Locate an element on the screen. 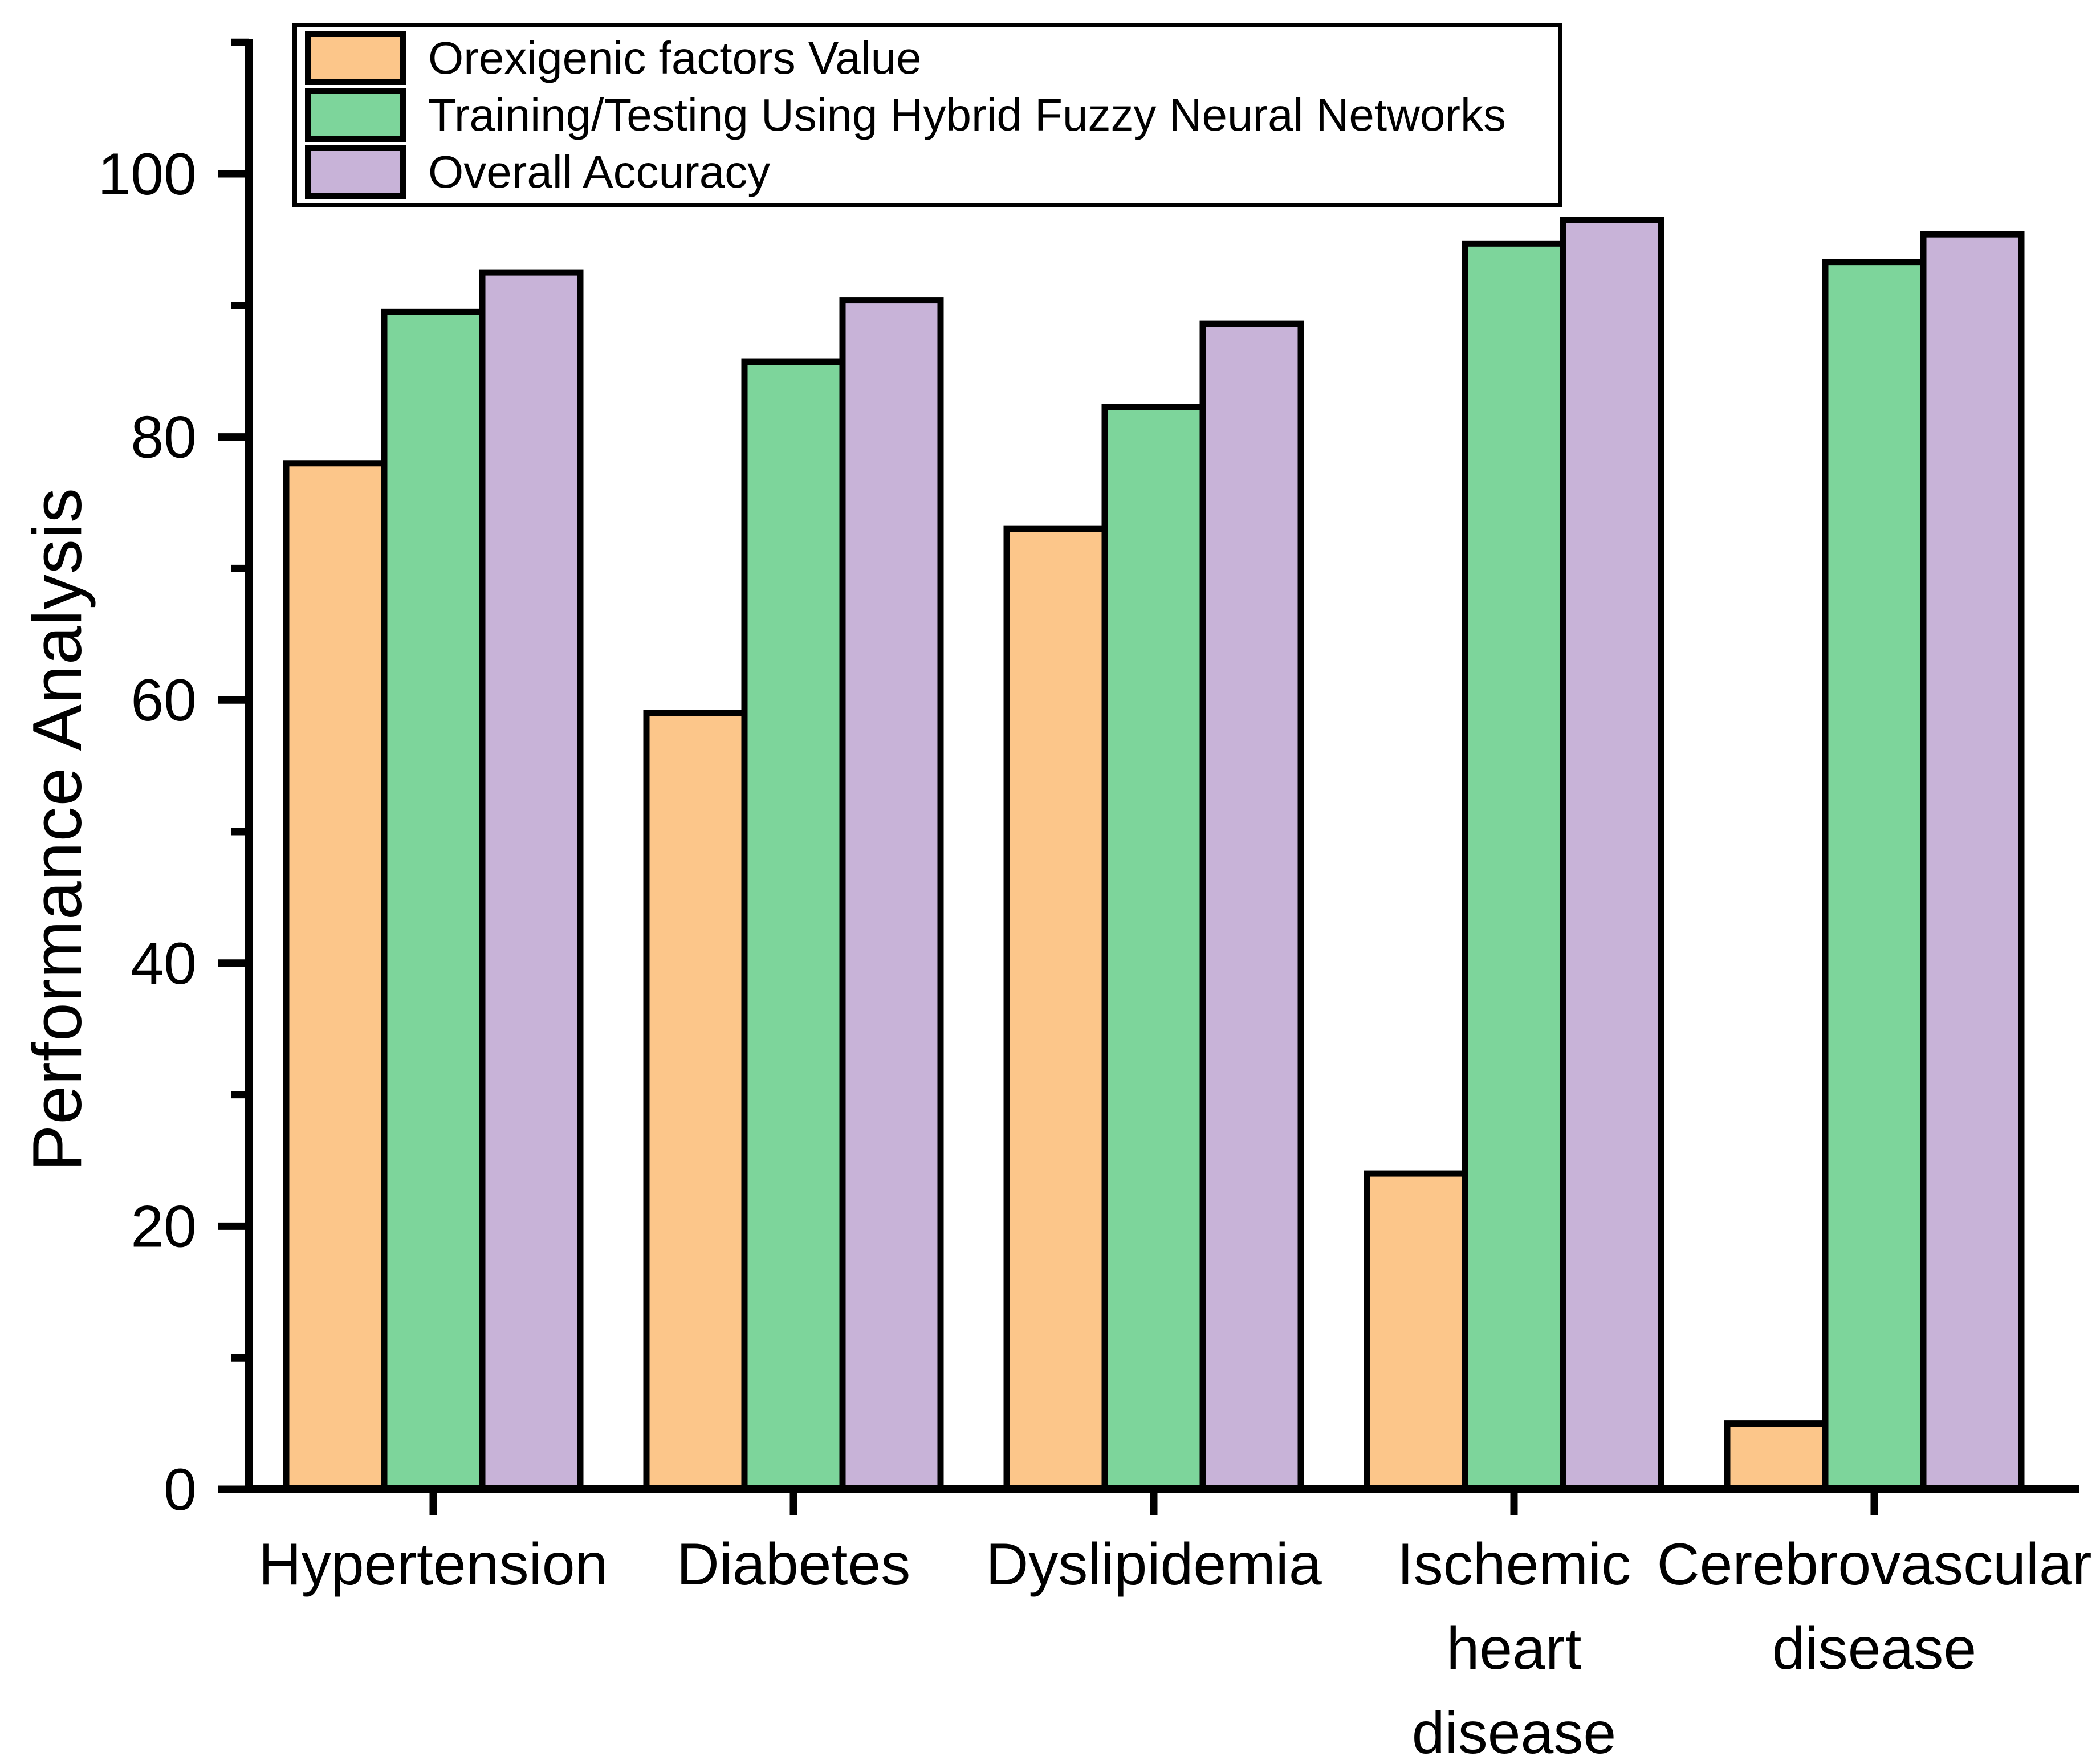  y-tick-label: 100 is located at coordinates (147, 174).